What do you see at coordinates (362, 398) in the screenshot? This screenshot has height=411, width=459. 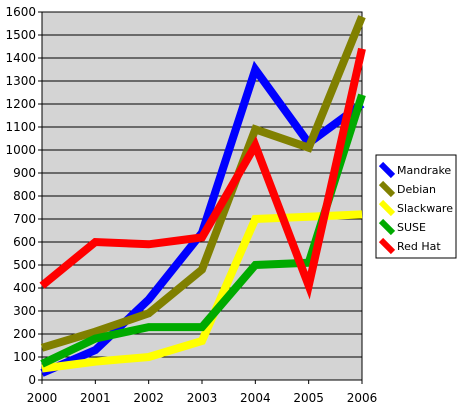 I see `x-tick-label: 2006` at bounding box center [362, 398].